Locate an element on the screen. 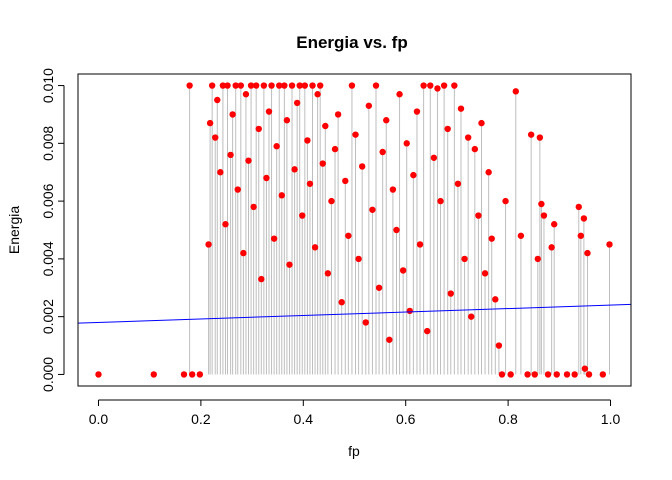 This screenshot has height=480, width=672. y-tick-label: 0.004 is located at coordinates (48, 258).